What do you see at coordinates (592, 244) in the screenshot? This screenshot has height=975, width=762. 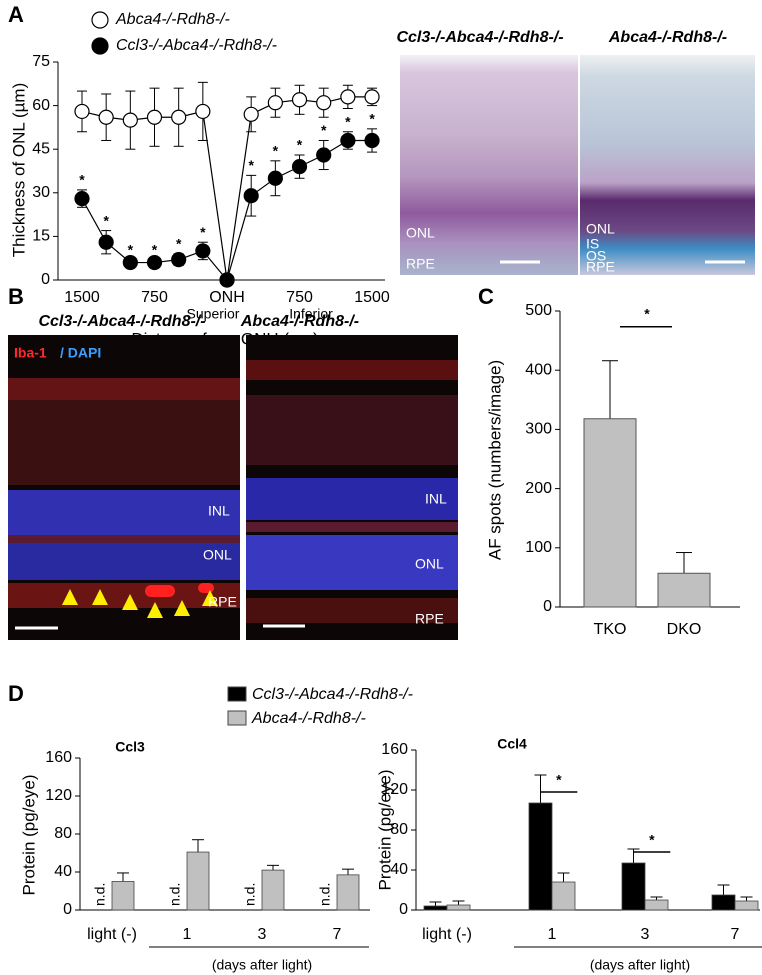 I see `layer-label: IS` at bounding box center [592, 244].